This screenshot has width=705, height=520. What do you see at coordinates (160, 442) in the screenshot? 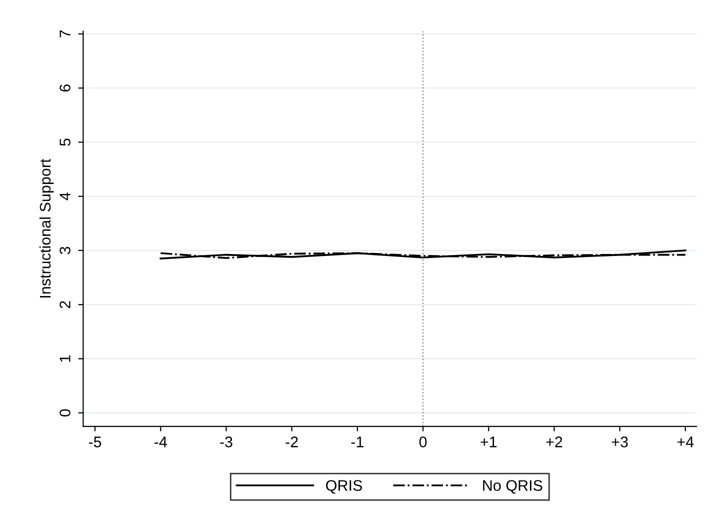
I see `x-tick-label: -4` at bounding box center [160, 442].